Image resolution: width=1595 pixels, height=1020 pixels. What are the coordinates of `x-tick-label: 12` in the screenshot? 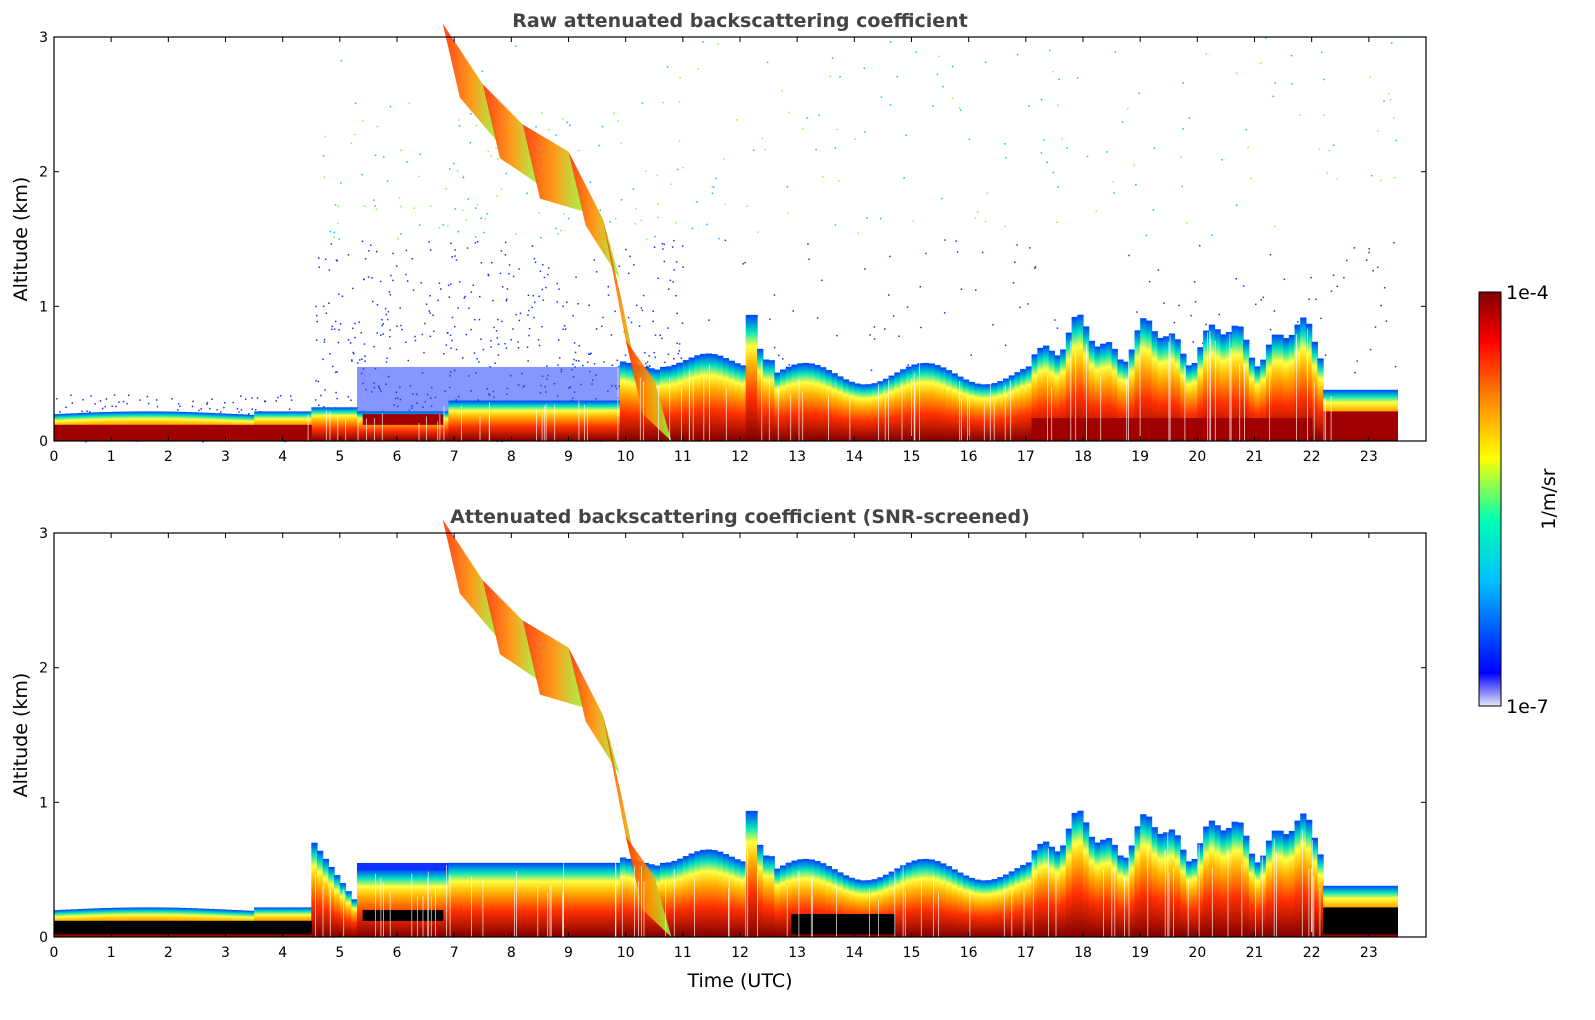 It's located at (740, 953).